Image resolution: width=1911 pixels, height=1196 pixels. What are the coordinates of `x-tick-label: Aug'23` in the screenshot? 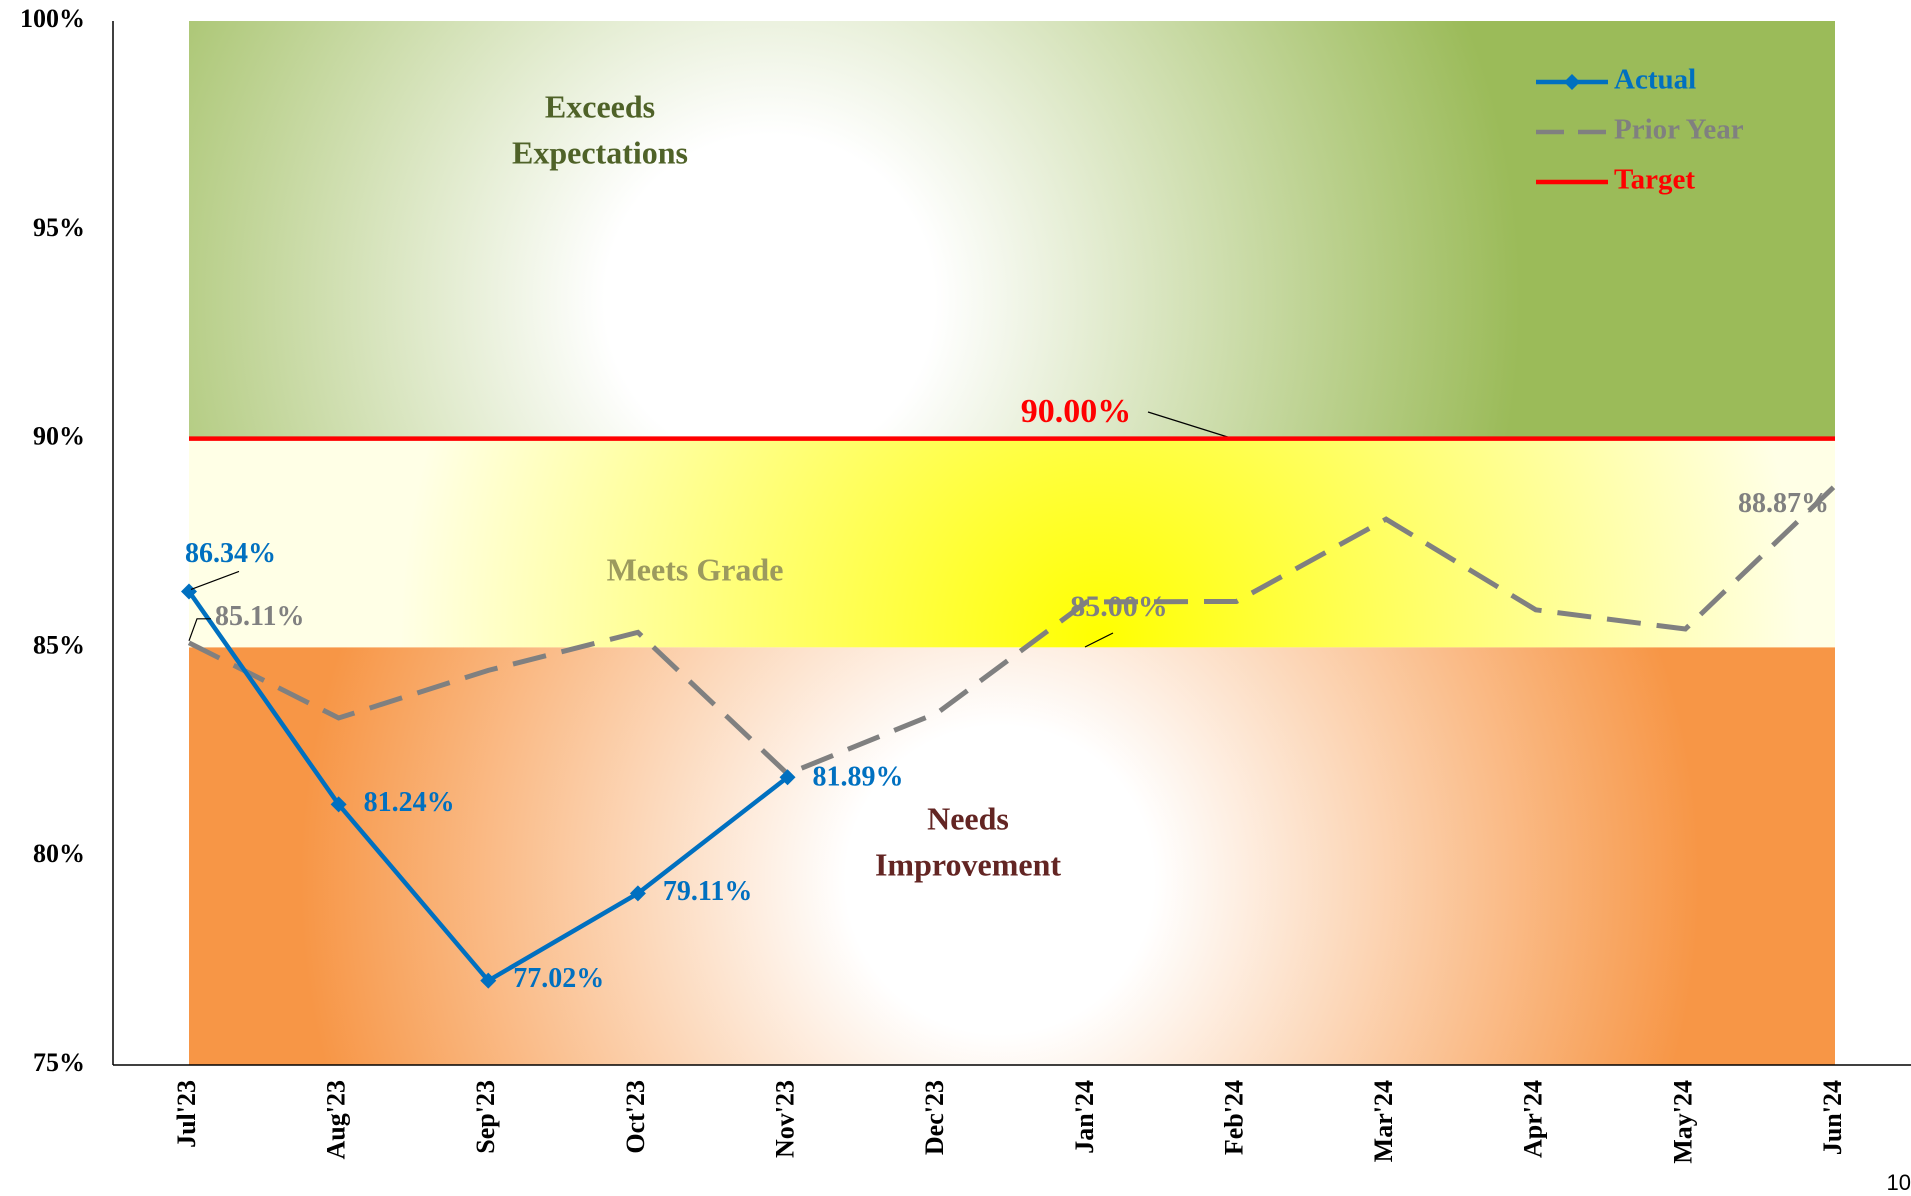 It's located at (336, 1119).